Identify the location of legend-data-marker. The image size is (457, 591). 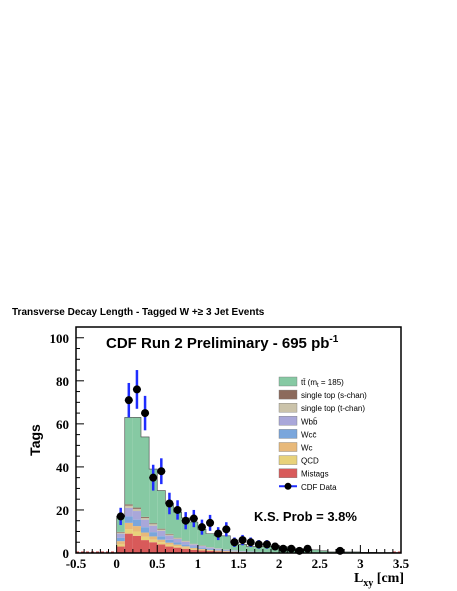
(288, 486).